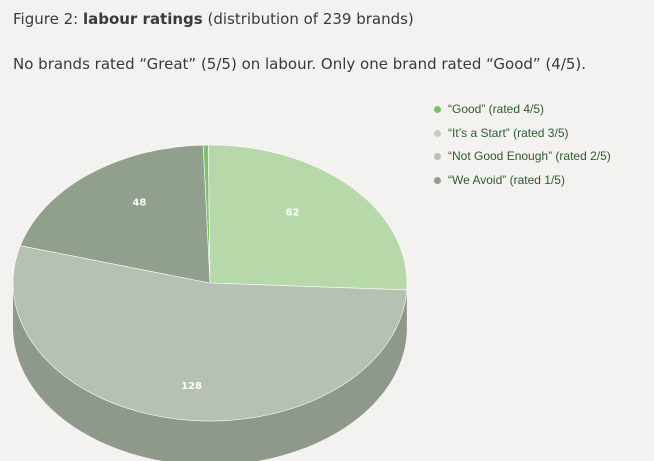 This screenshot has height=461, width=654. I want to click on legend-label: “Not Good Enough” (rated 2/5), so click(529, 156).